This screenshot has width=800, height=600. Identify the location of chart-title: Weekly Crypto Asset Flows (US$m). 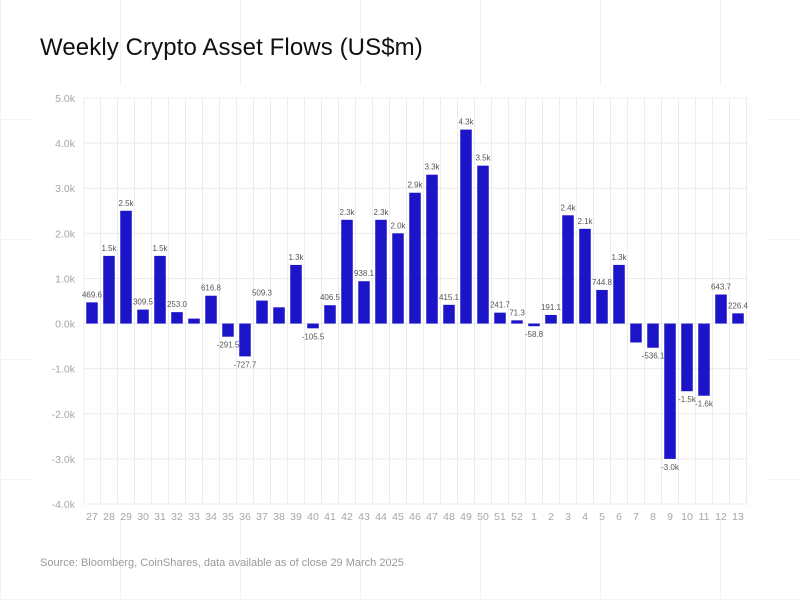
(231, 47).